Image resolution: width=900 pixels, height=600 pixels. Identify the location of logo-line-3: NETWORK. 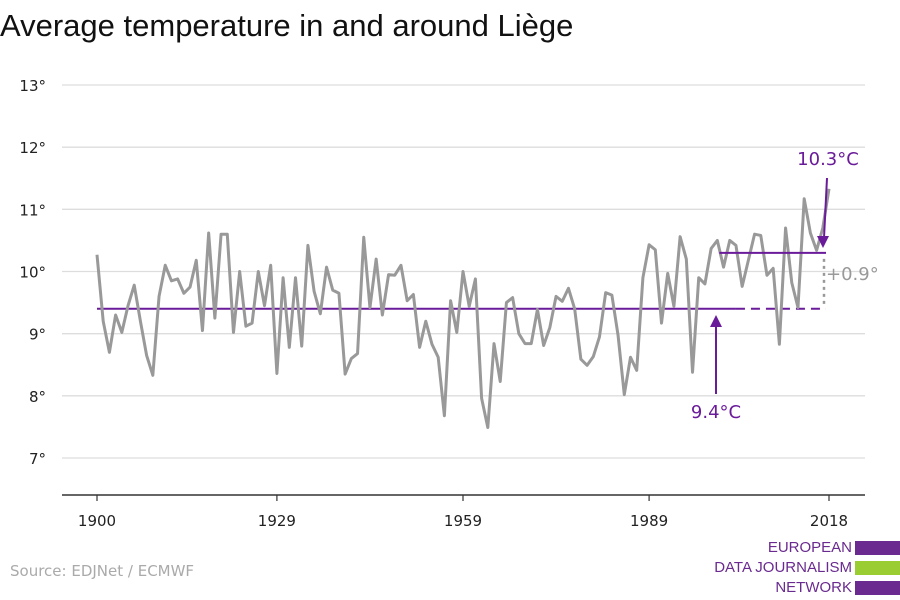
(813, 587).